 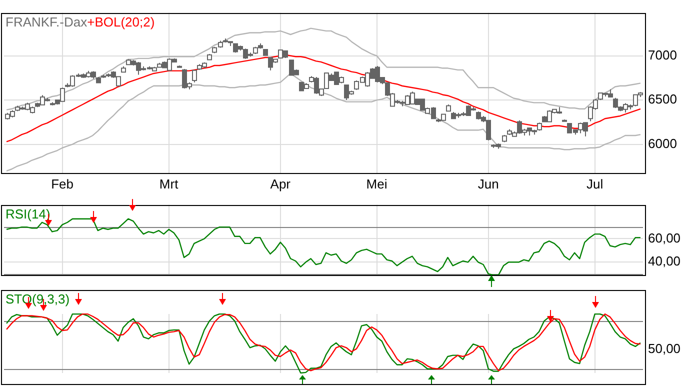 What do you see at coordinates (662, 99) in the screenshot?
I see `y-tick-label: 6500` at bounding box center [662, 99].